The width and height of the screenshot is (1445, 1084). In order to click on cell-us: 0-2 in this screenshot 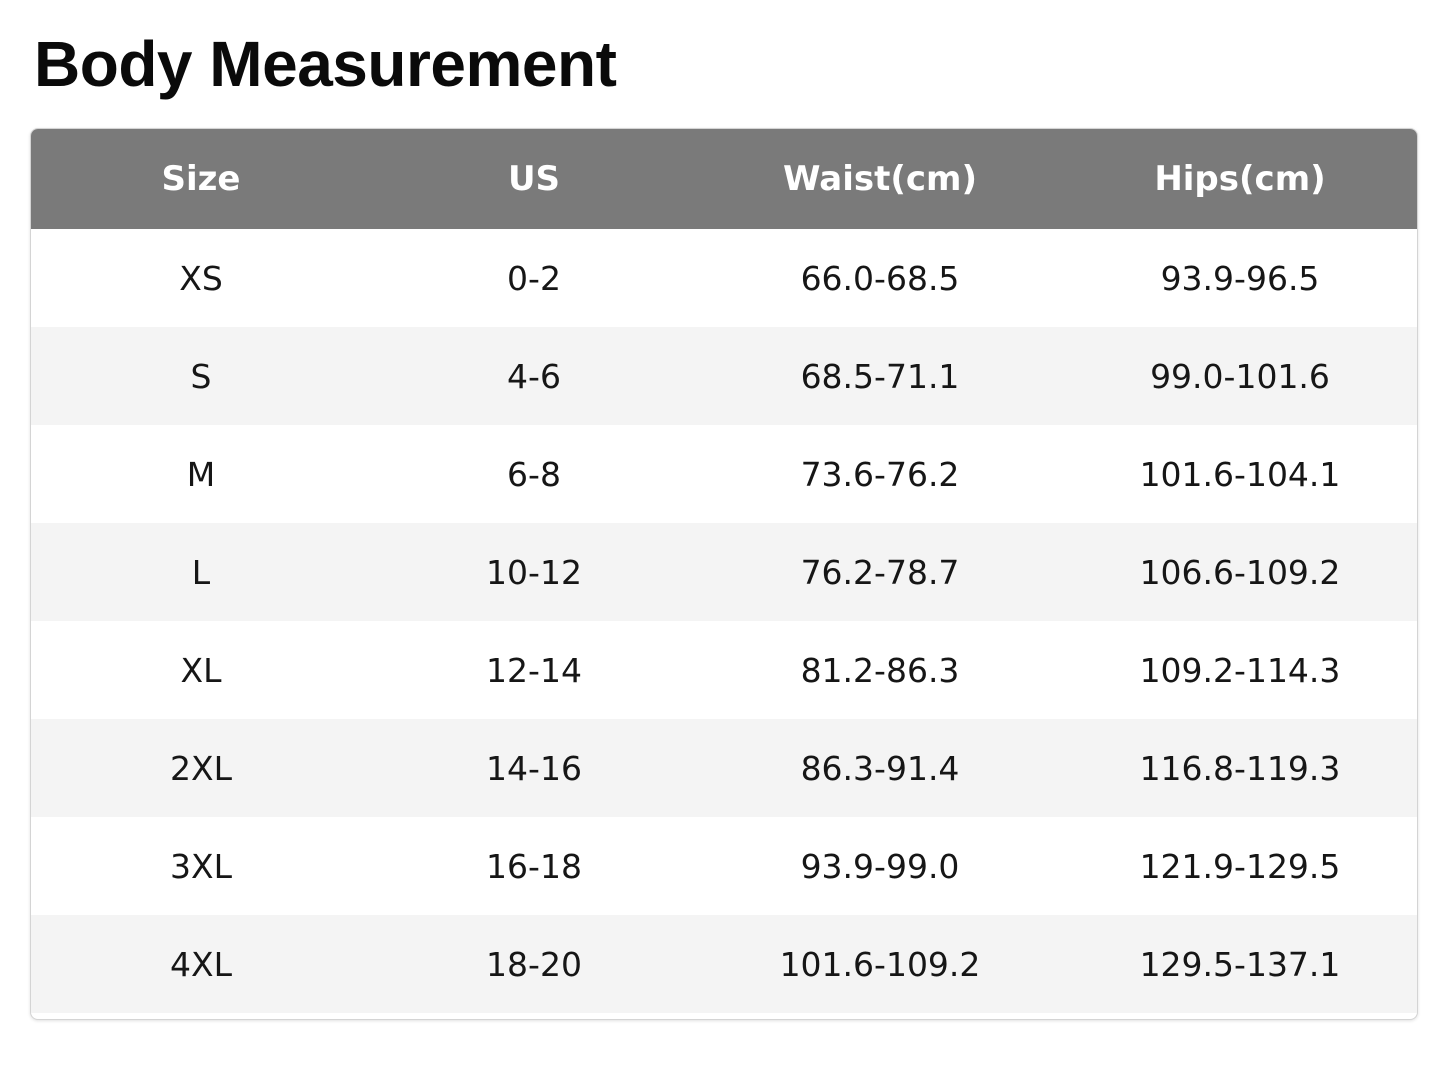, I will do `click(534, 278)`.